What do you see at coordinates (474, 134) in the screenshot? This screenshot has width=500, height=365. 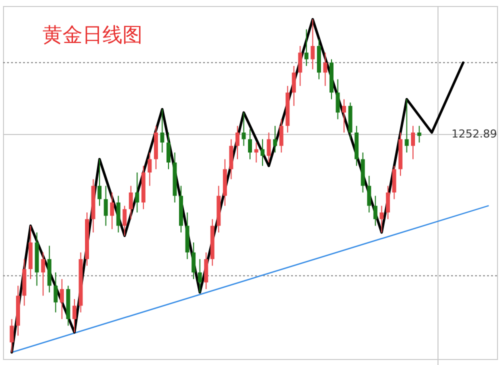 I see `annotation: 1252.89` at bounding box center [474, 134].